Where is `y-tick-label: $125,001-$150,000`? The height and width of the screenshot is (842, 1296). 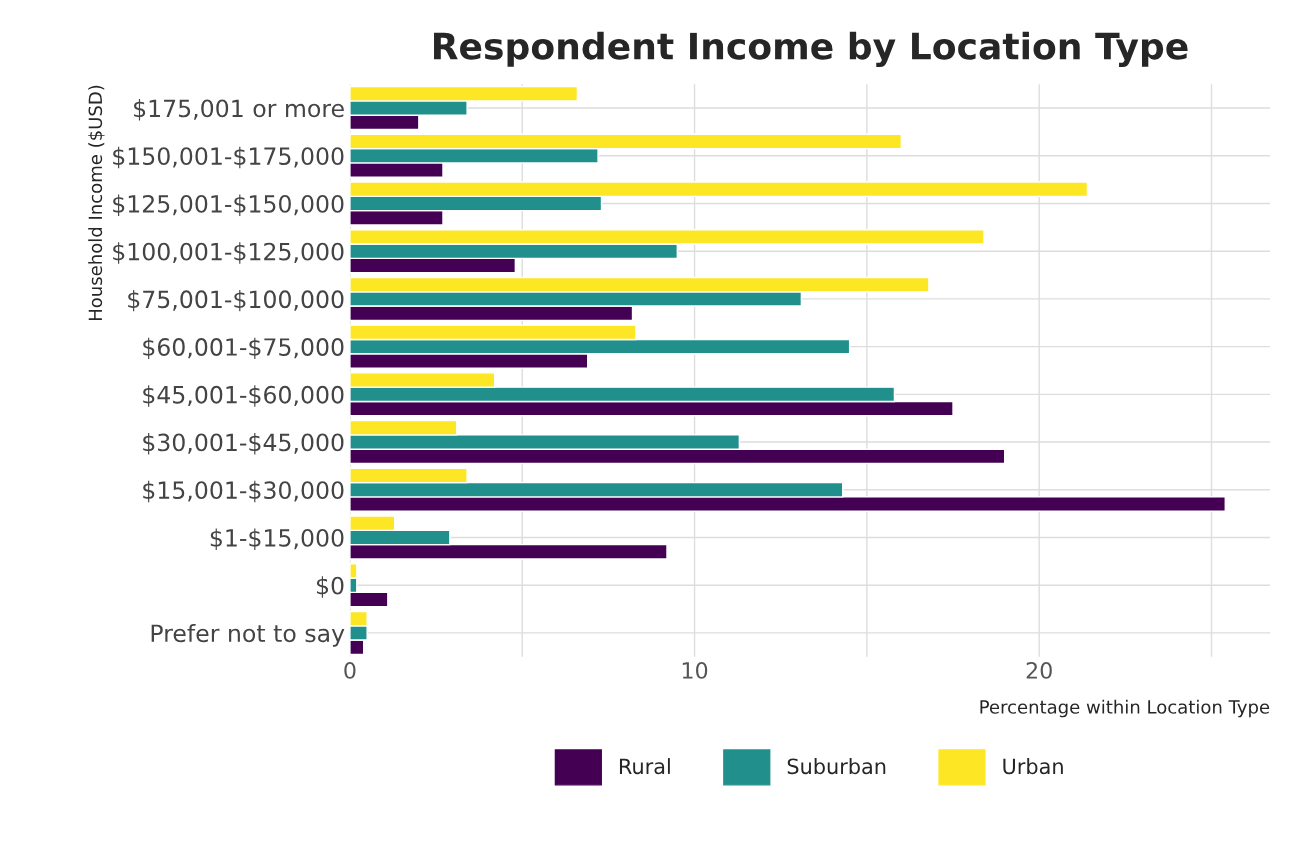
y-tick-label: $125,001-$150,000 is located at coordinates (228, 205).